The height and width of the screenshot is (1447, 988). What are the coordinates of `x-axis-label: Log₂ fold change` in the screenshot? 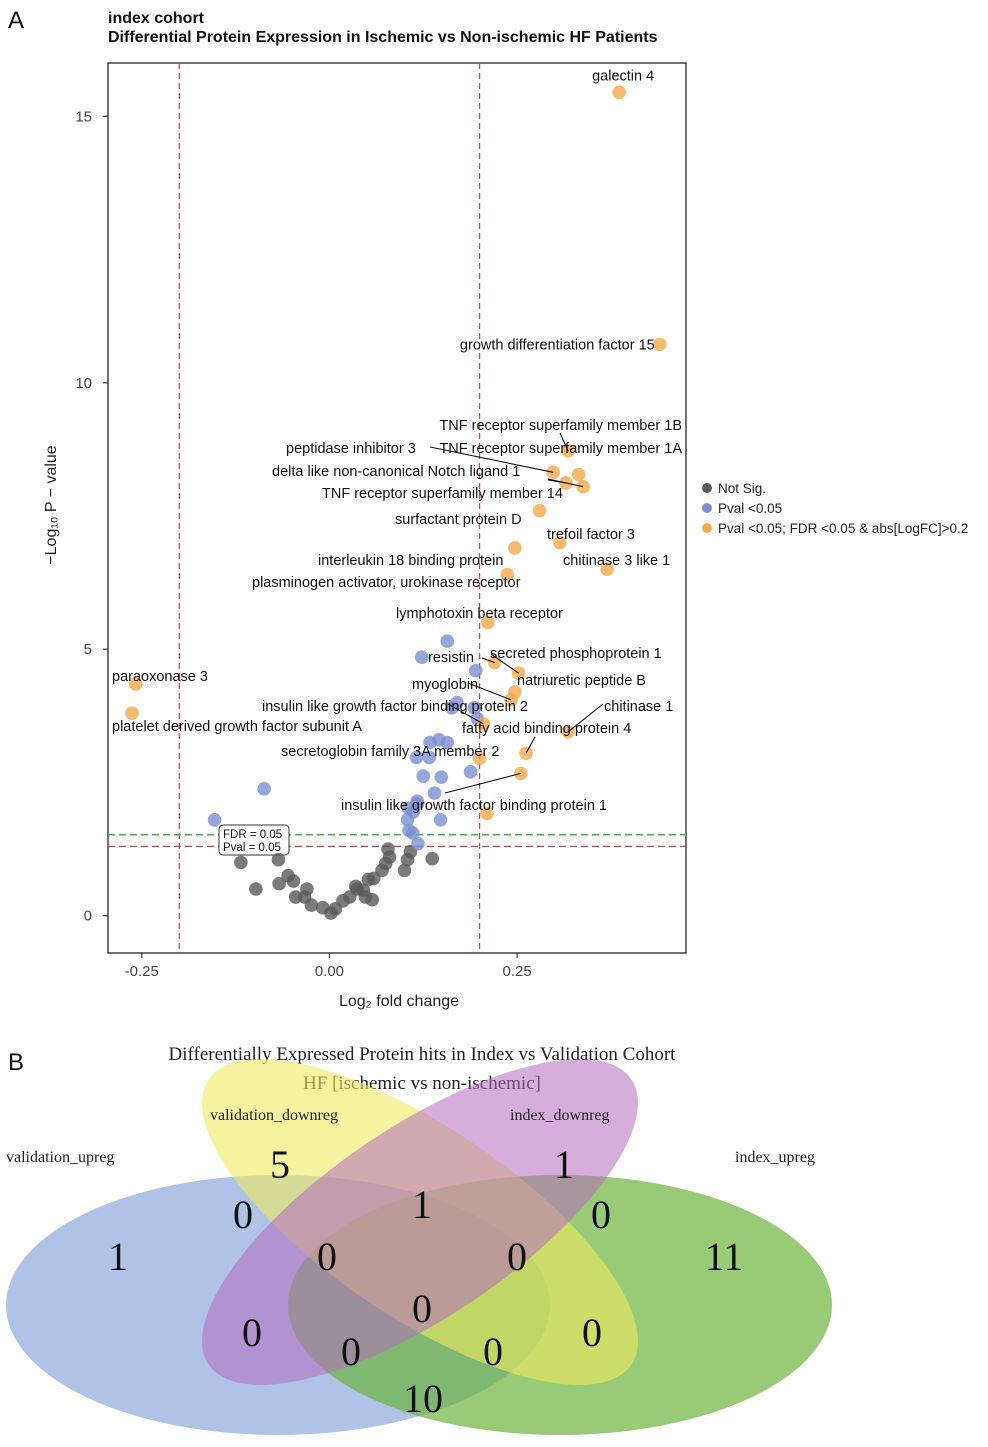 It's located at (399, 1001).